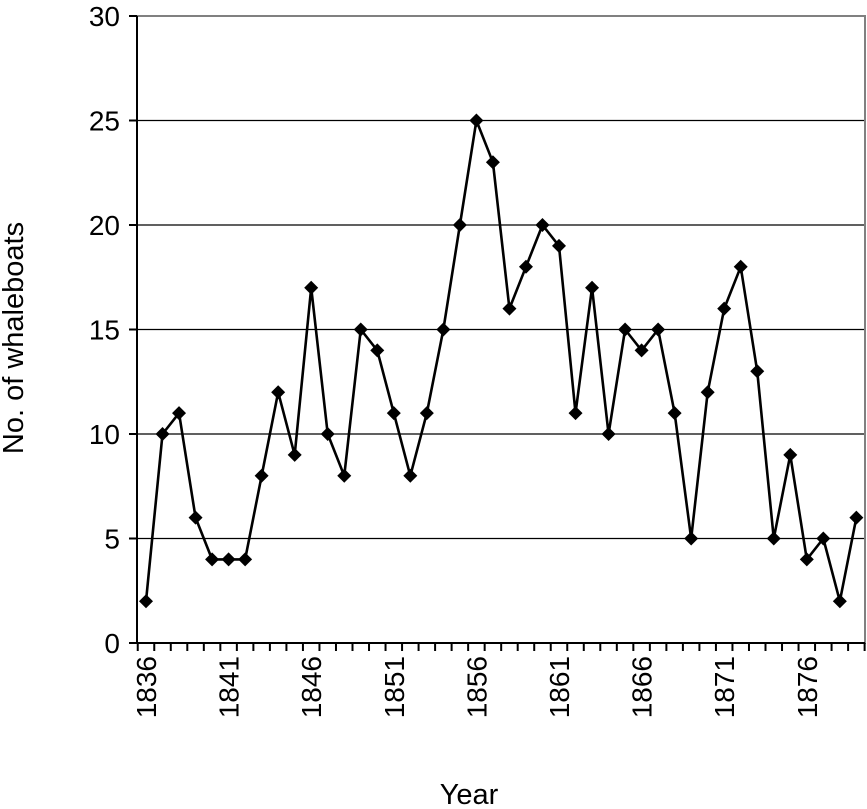 The image size is (867, 809). Describe the element at coordinates (559, 687) in the screenshot. I see `x-tick-label-1861: 1861` at that location.